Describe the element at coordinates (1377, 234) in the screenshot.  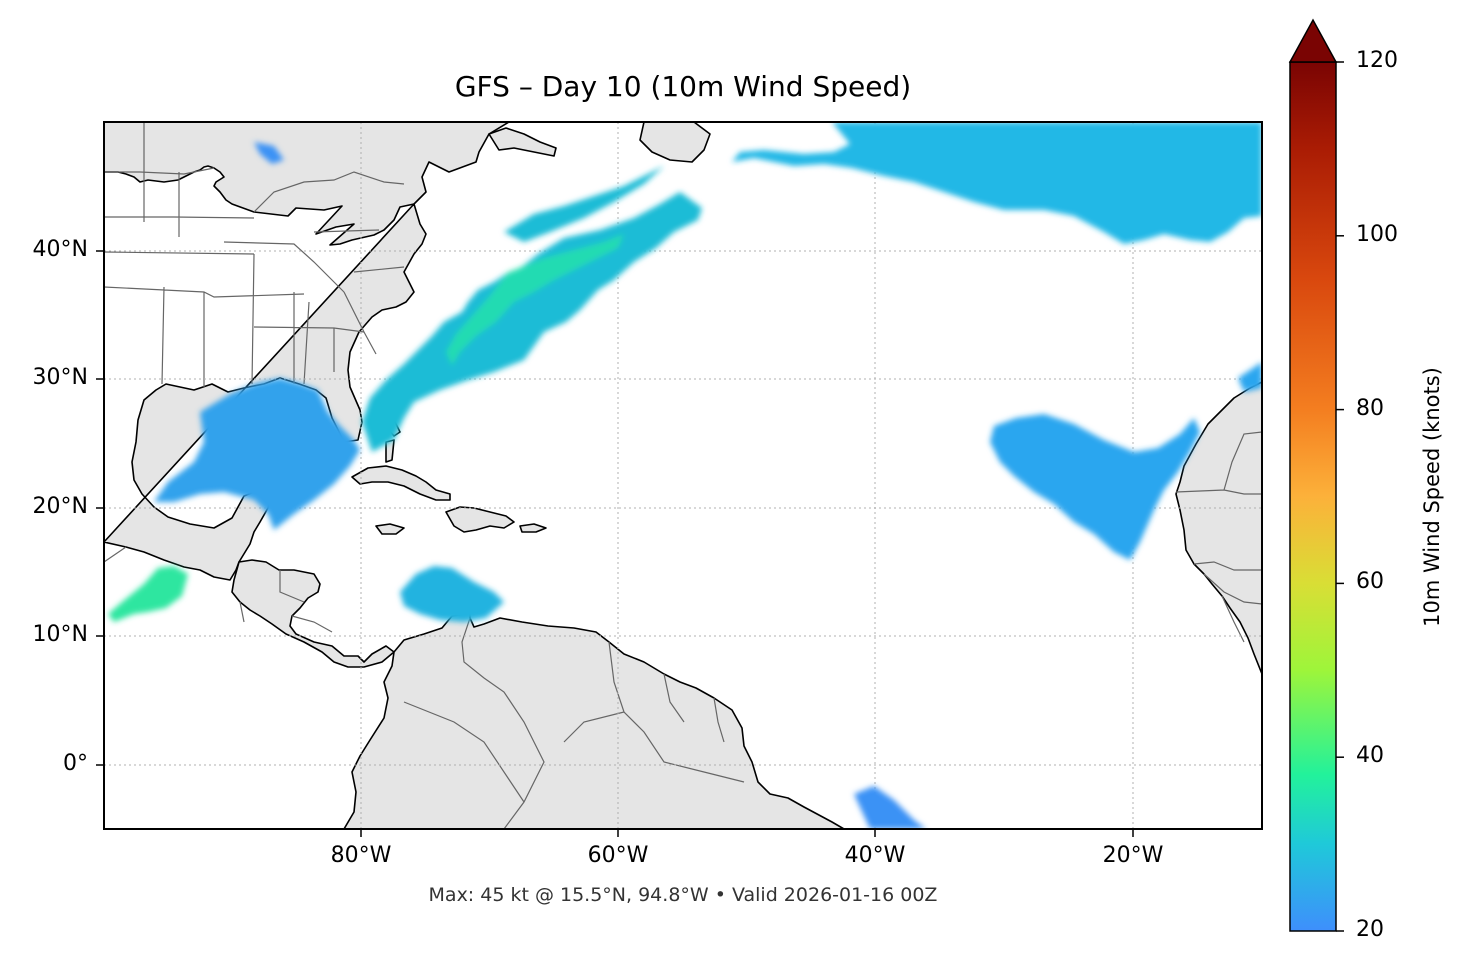
I see `colorbar-tick-label: 100` at that location.